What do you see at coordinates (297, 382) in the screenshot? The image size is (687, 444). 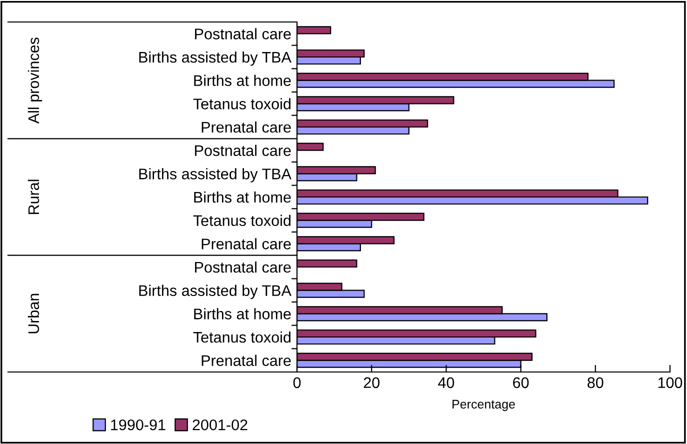 I see `x-tick-label: 0` at bounding box center [297, 382].